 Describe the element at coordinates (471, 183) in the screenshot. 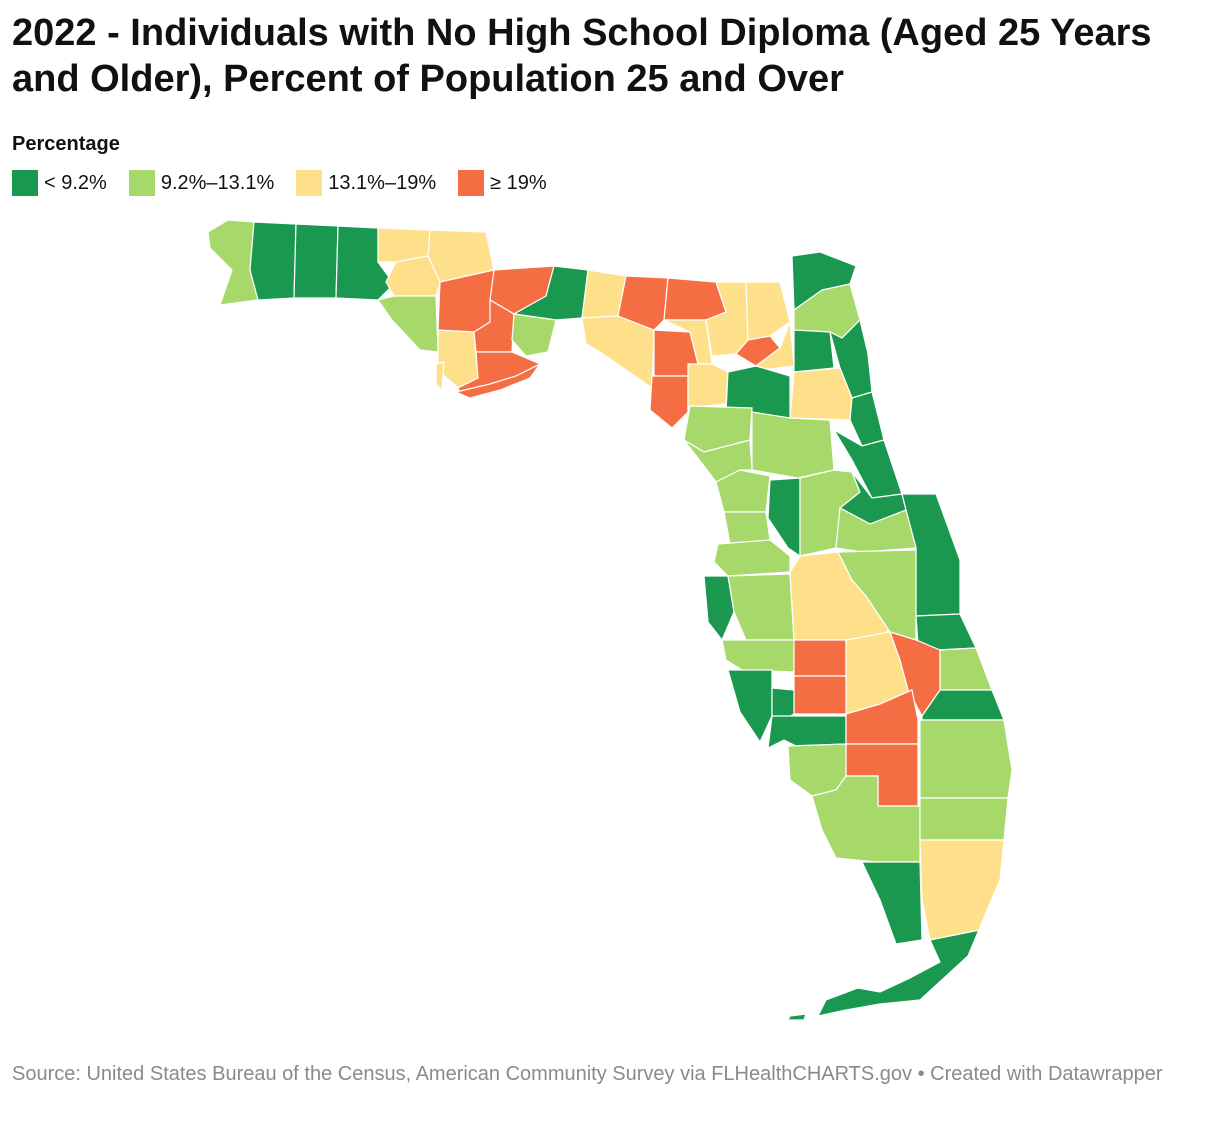

I see `legend-swatch-high` at that location.